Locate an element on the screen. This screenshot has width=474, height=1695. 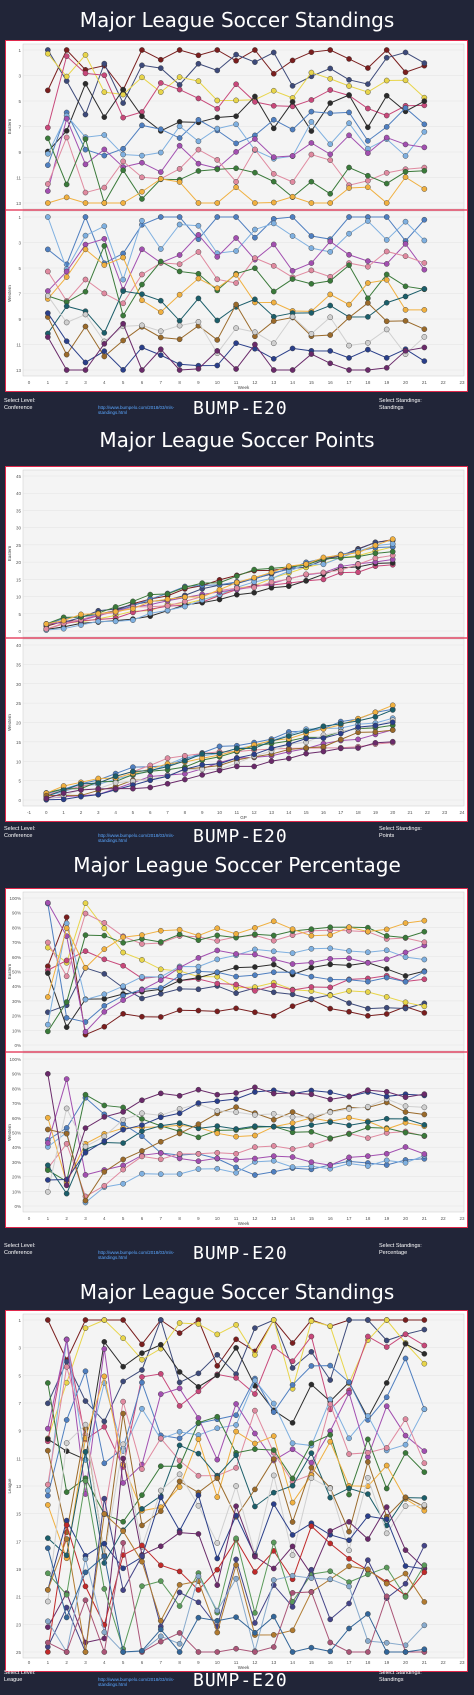
select-standings-value: Percentage is located at coordinates (393, 1253).